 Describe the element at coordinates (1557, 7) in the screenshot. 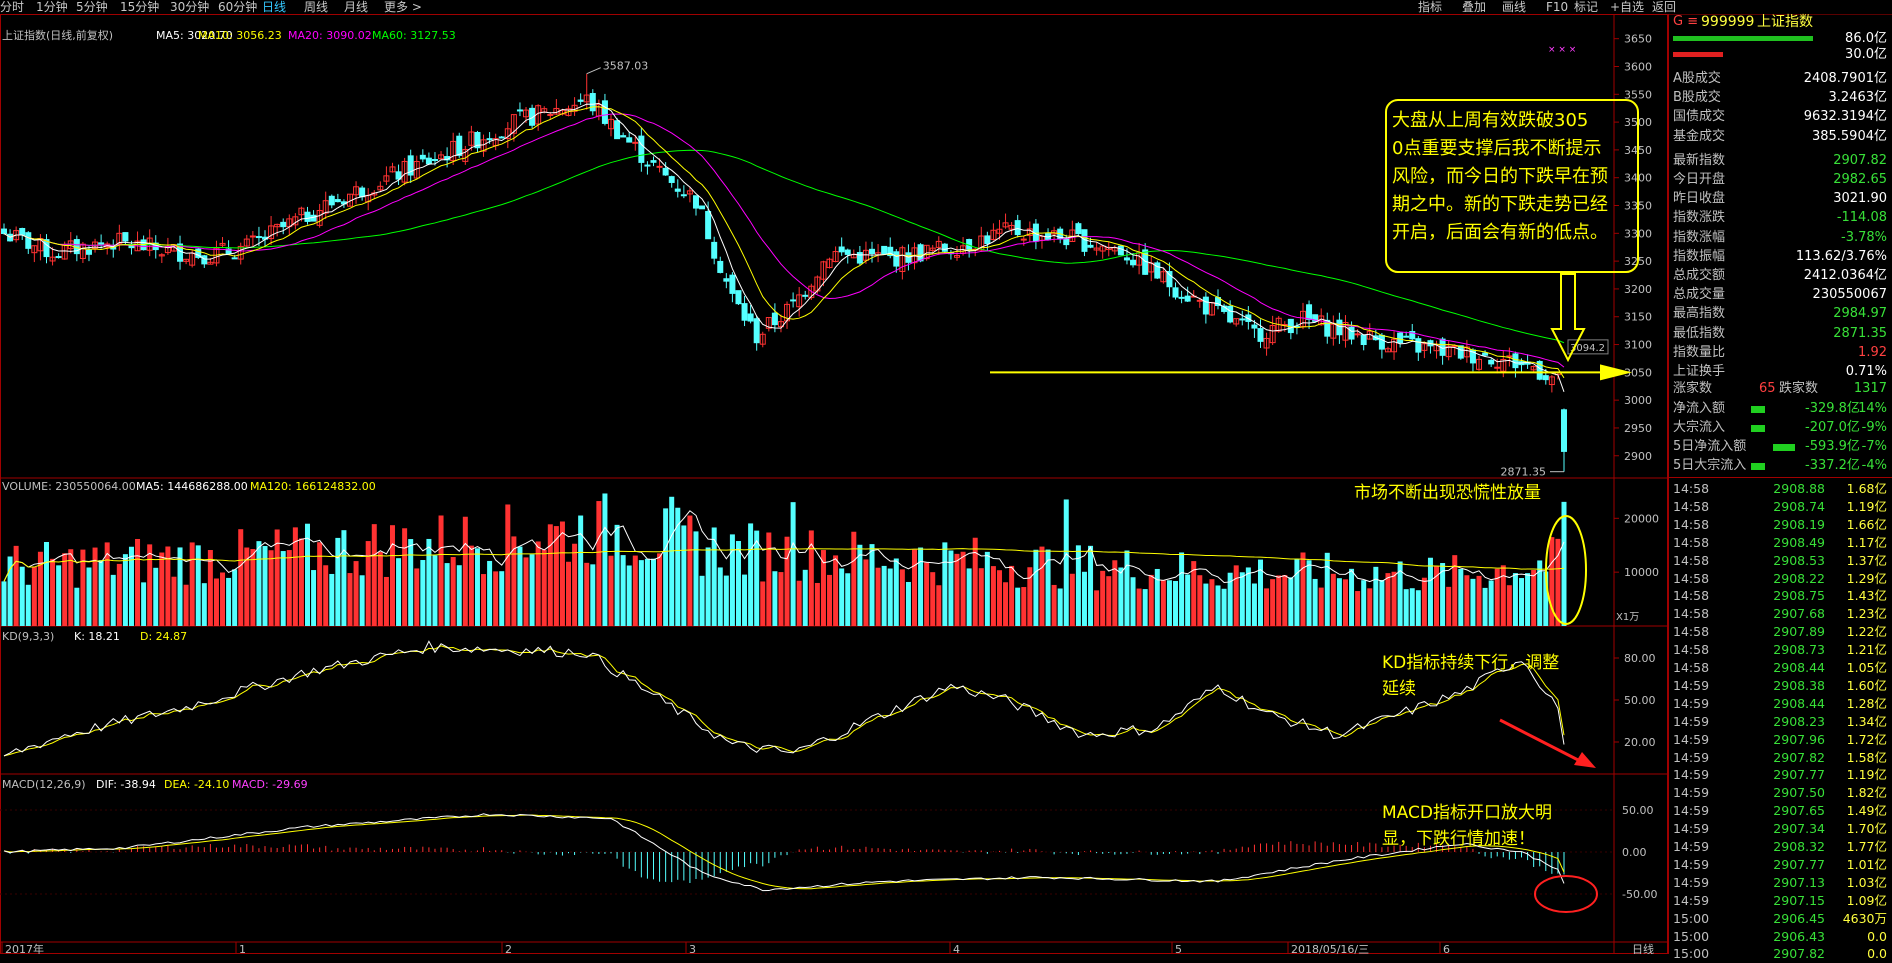

I see `tool-button-3: F10` at that location.